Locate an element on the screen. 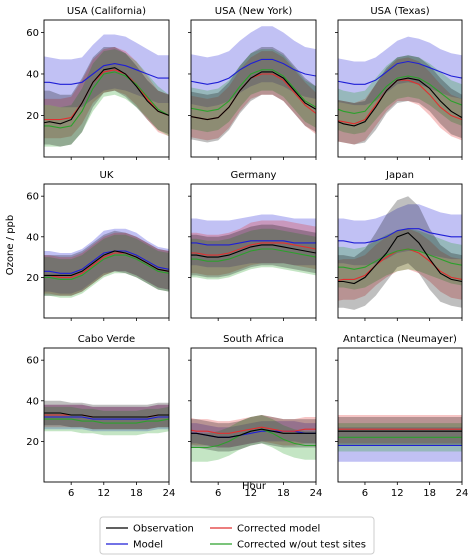 This screenshot has height=559, width=474. panel-antarctica-neumayer: Antarctica (Neumayer) 6 12 18 24 is located at coordinates (402, 416).